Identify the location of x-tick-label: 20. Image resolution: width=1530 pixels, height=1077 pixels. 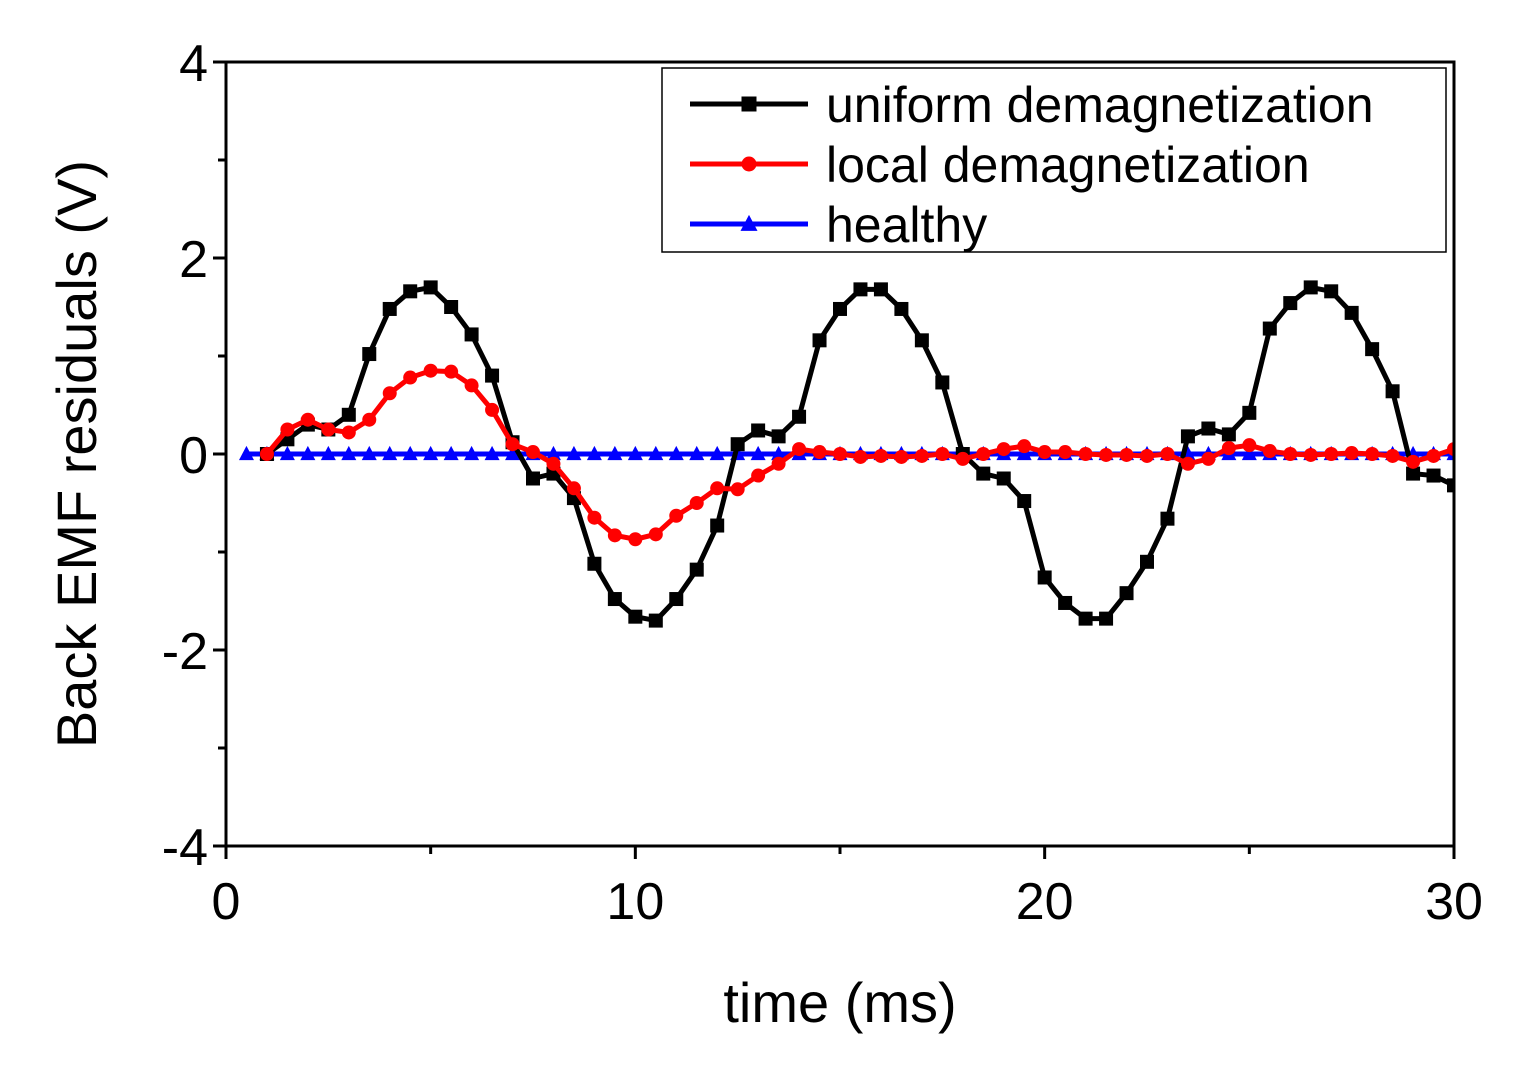
(1045, 902).